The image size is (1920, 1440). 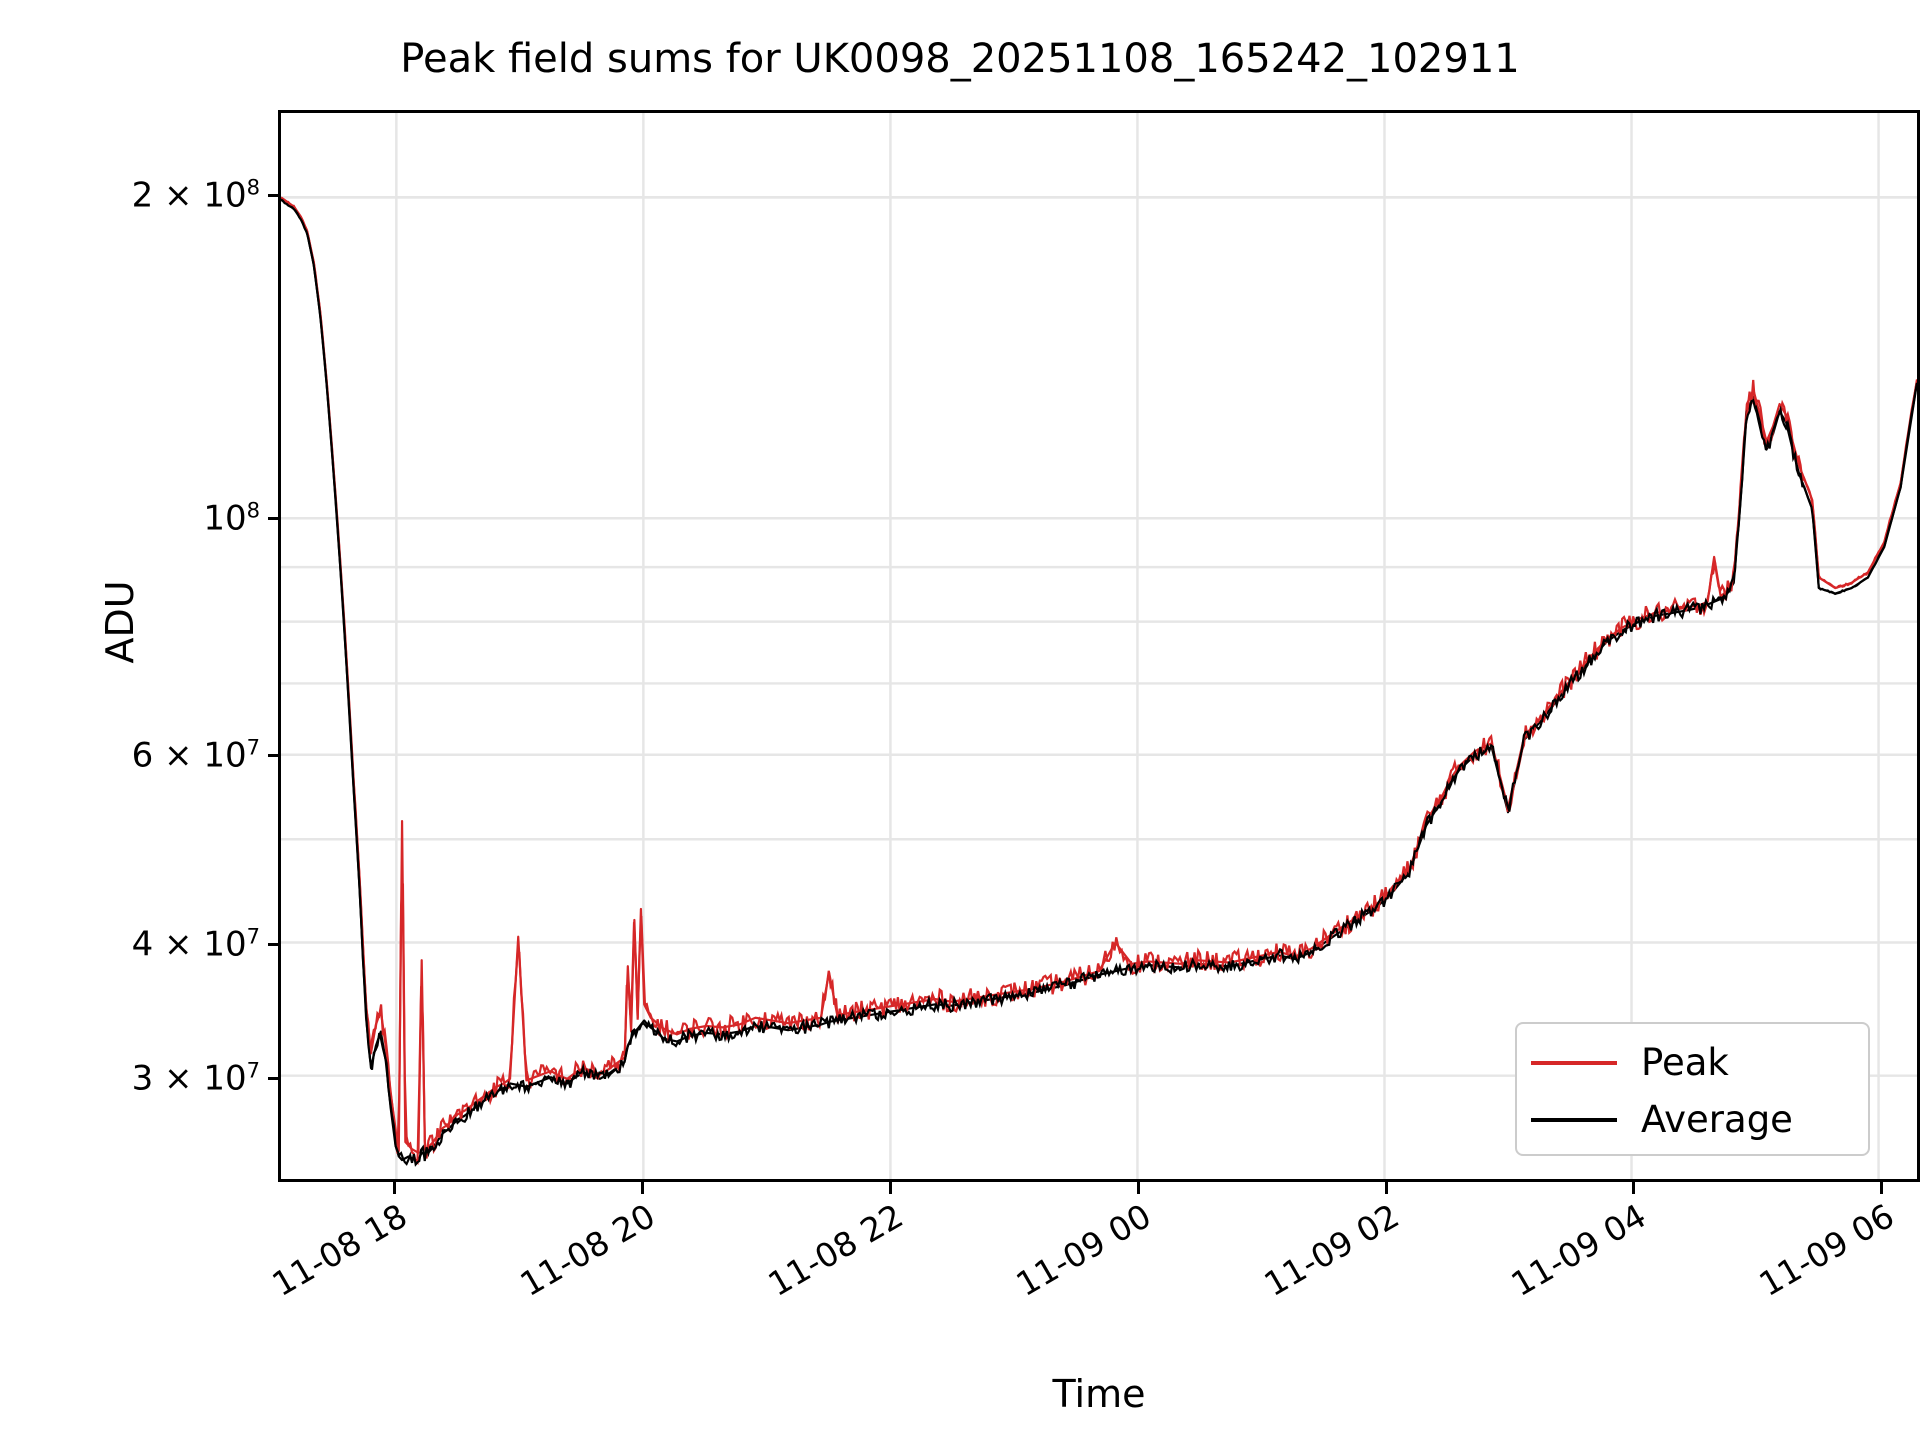 What do you see at coordinates (1578, 1250) in the screenshot?
I see `x-tick-label-5: 11-09 04` at bounding box center [1578, 1250].